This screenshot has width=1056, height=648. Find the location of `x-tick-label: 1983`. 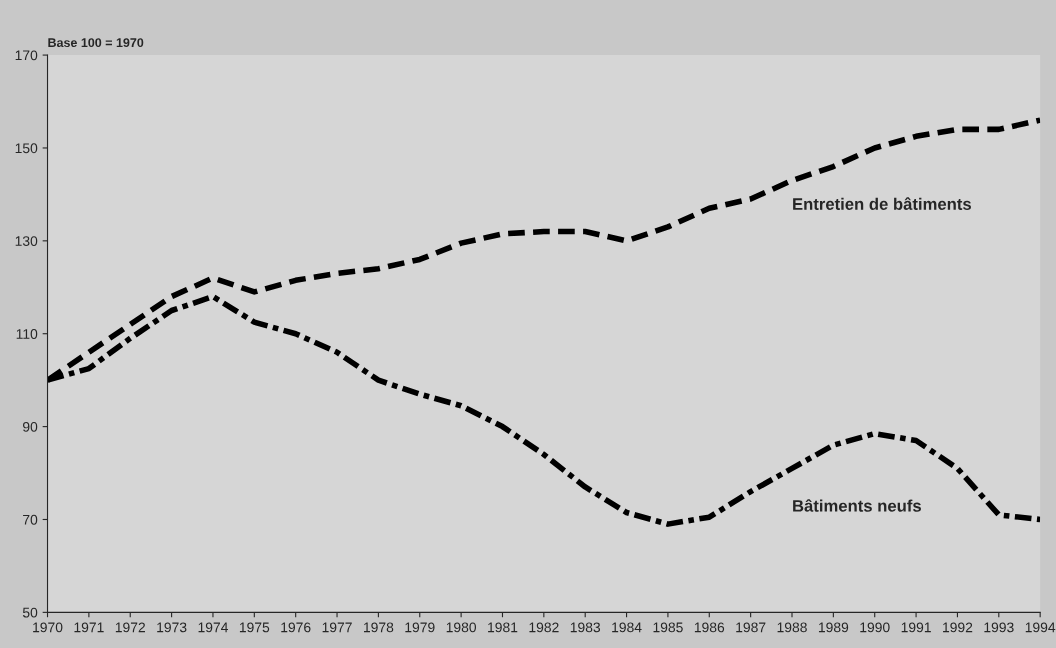

x-tick-label: 1983 is located at coordinates (585, 627).